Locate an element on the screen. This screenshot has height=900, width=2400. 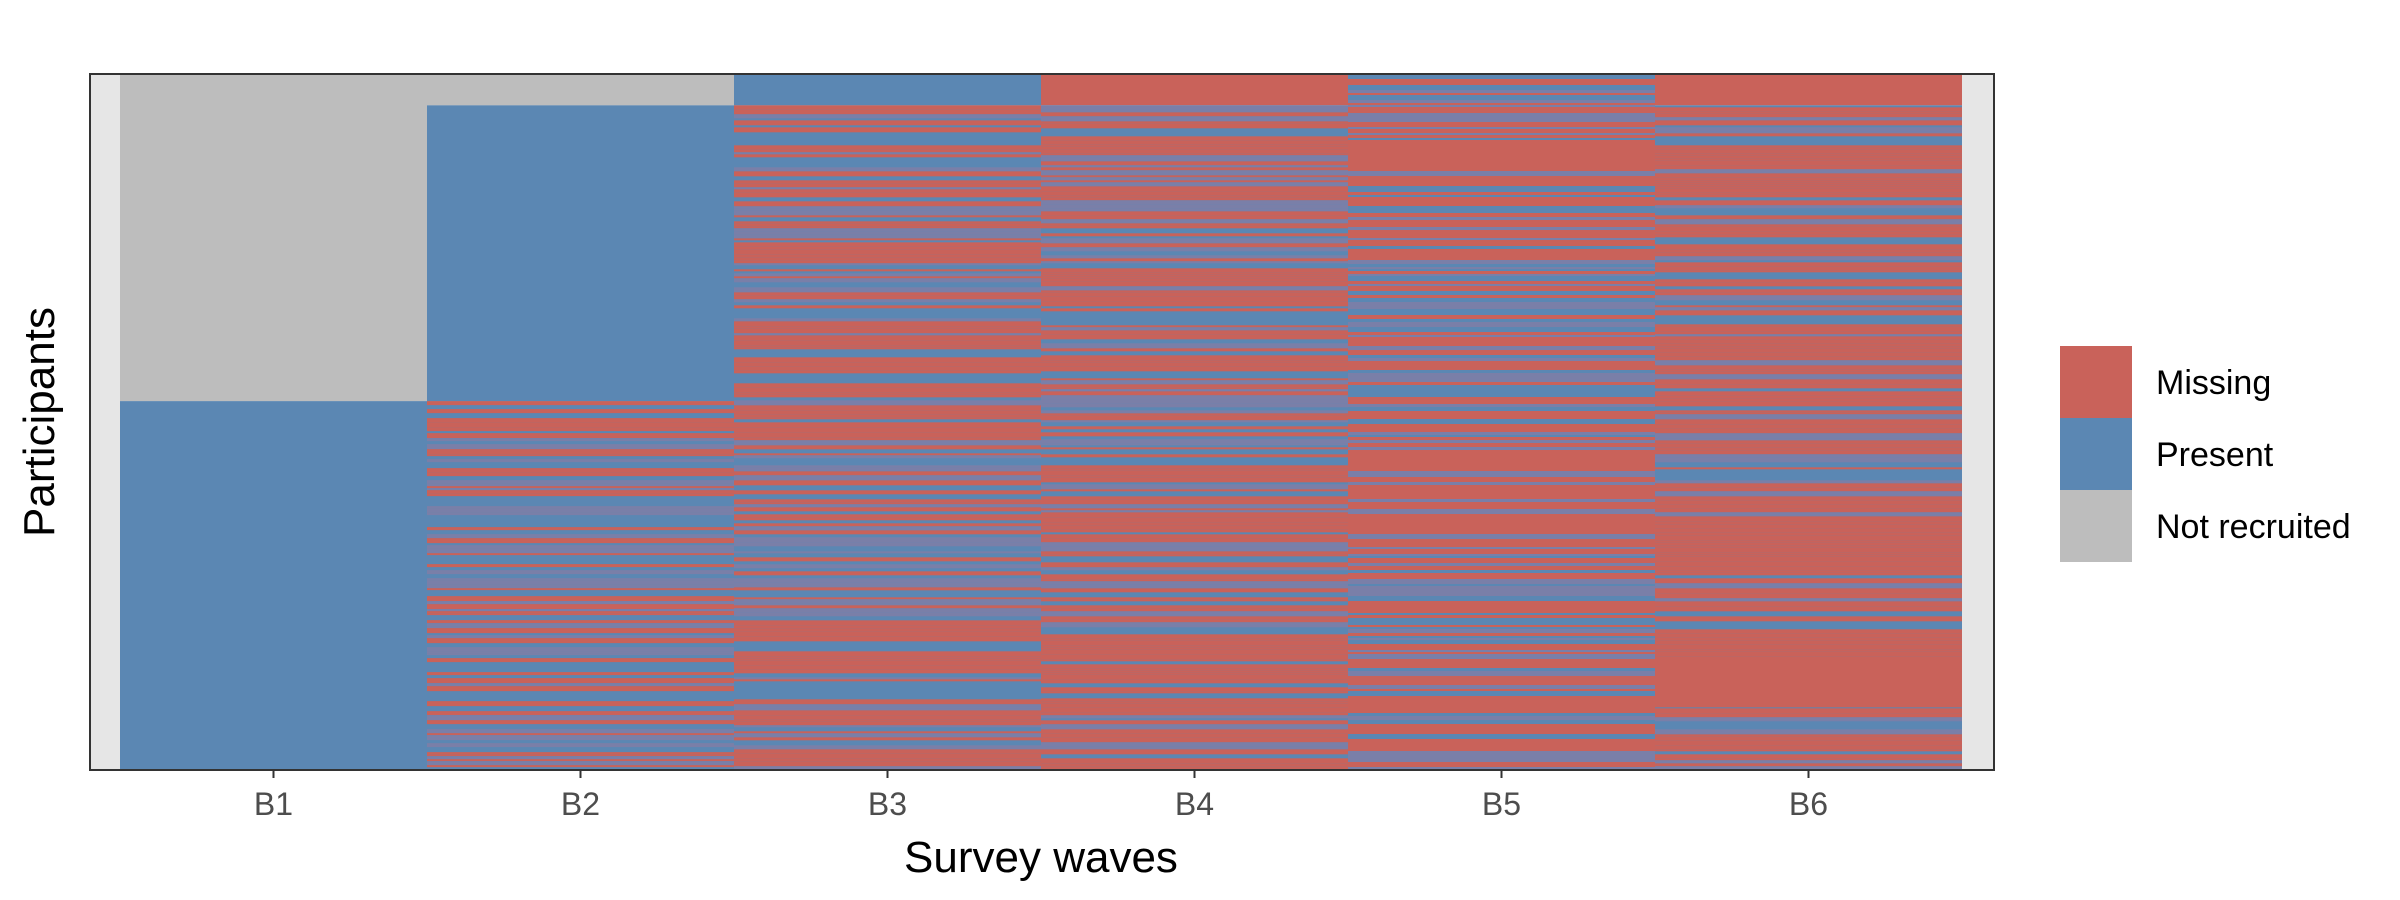
legend-label: Present is located at coordinates (2215, 455).